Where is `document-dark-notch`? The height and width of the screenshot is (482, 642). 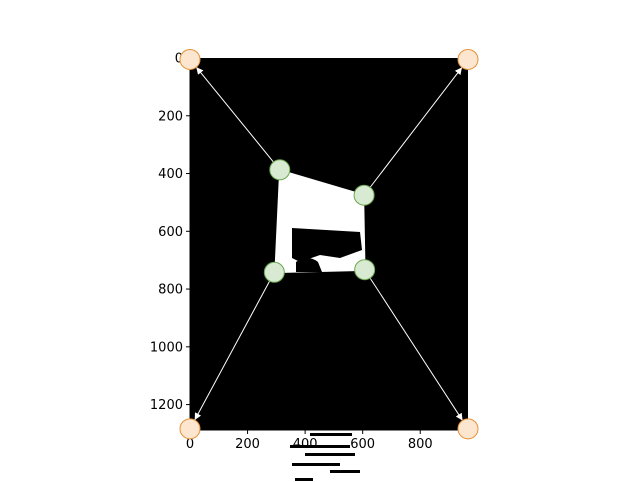 document-dark-notch is located at coordinates (309, 265).